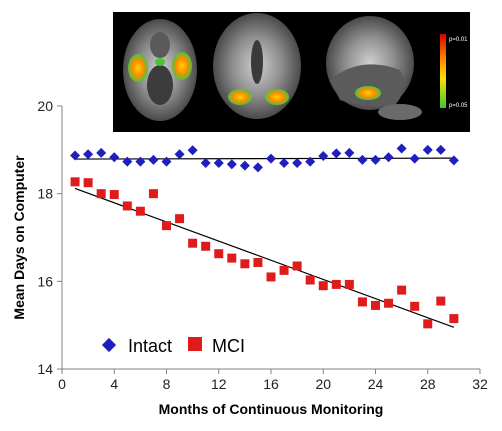 This screenshot has width=502, height=431. What do you see at coordinates (374, 68) in the screenshot?
I see `sagittal-brain-slice` at bounding box center [374, 68].